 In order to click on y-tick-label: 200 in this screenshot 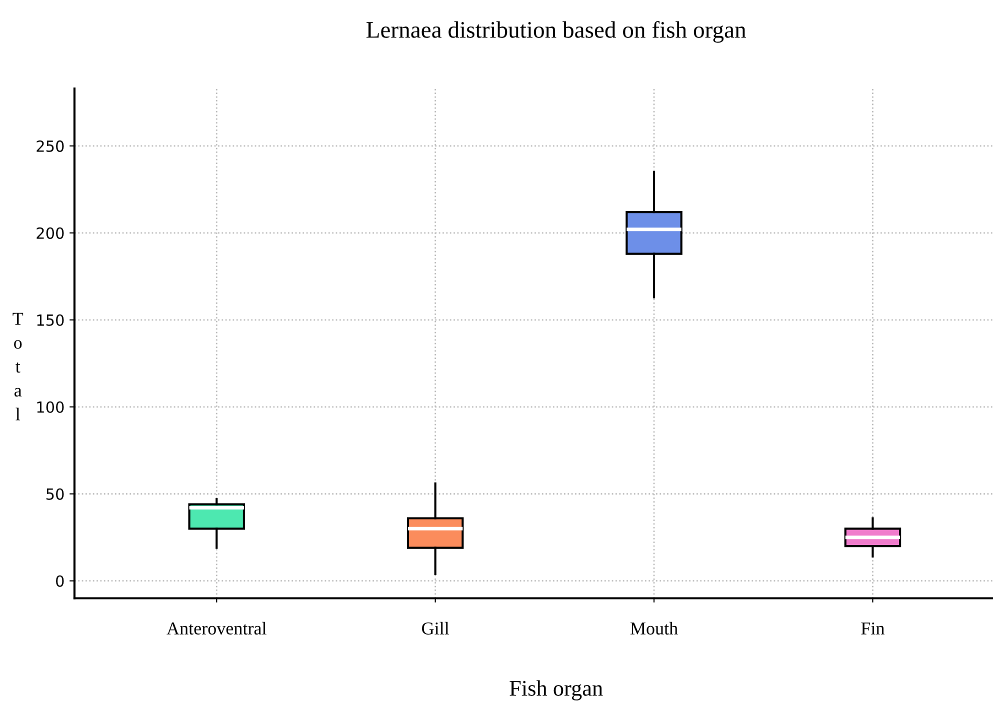, I will do `click(50, 233)`.